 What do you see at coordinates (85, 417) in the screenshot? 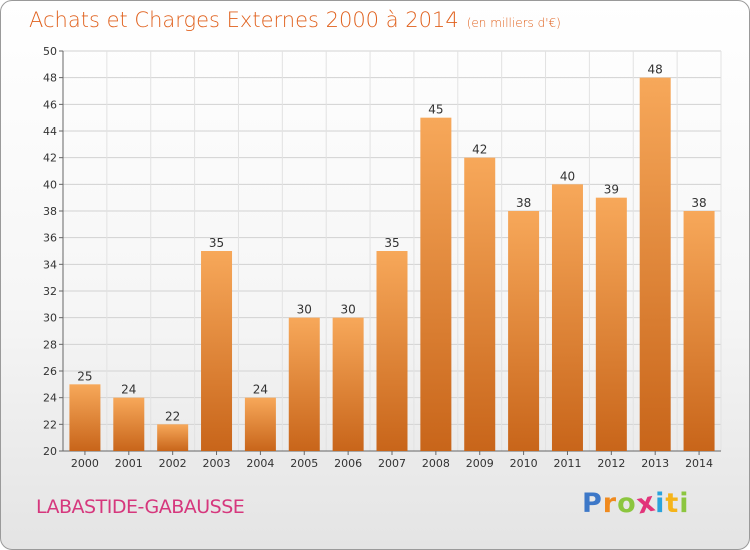
I see `bar-2000` at bounding box center [85, 417].